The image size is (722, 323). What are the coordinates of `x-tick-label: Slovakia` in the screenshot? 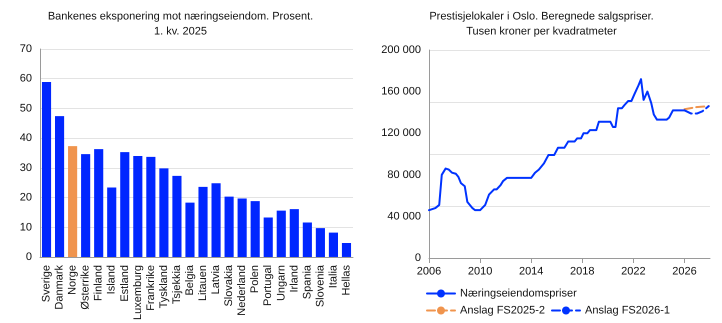 It's located at (229, 285).